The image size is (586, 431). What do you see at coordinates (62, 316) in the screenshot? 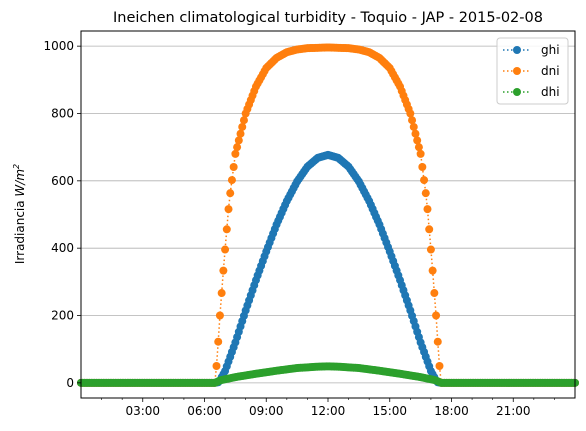
I see `y-tick-label: 200` at bounding box center [62, 316].